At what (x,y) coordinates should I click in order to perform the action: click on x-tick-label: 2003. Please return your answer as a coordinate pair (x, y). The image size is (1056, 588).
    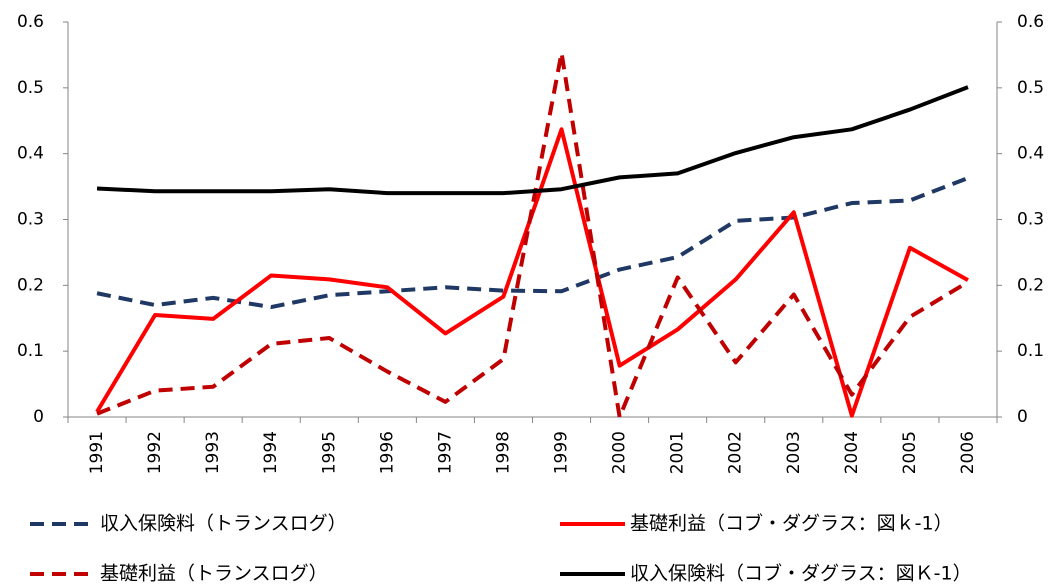
    Looking at the image, I should click on (794, 452).